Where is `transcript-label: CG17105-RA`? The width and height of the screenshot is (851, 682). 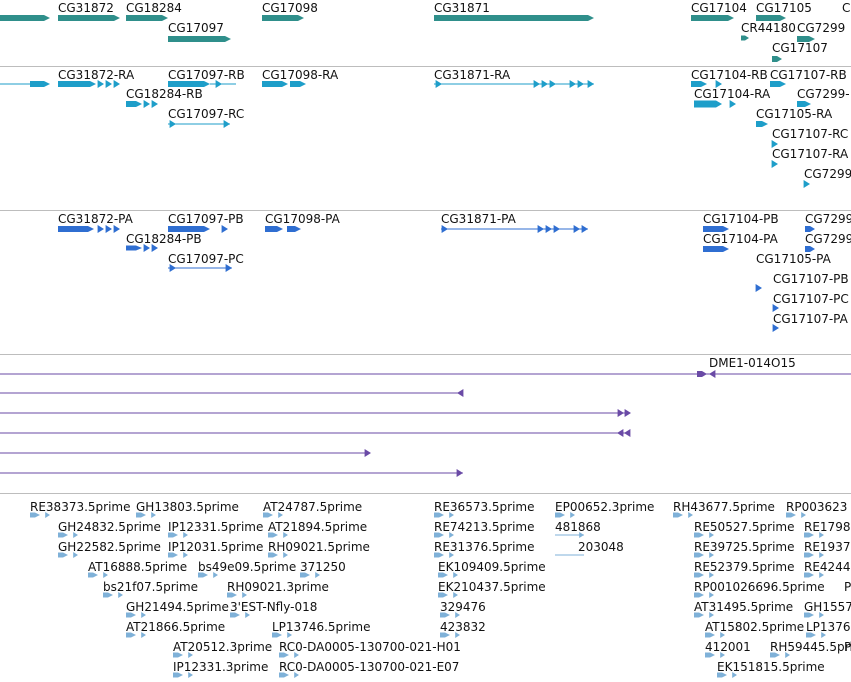
transcript-label: CG17105-RA is located at coordinates (794, 114).